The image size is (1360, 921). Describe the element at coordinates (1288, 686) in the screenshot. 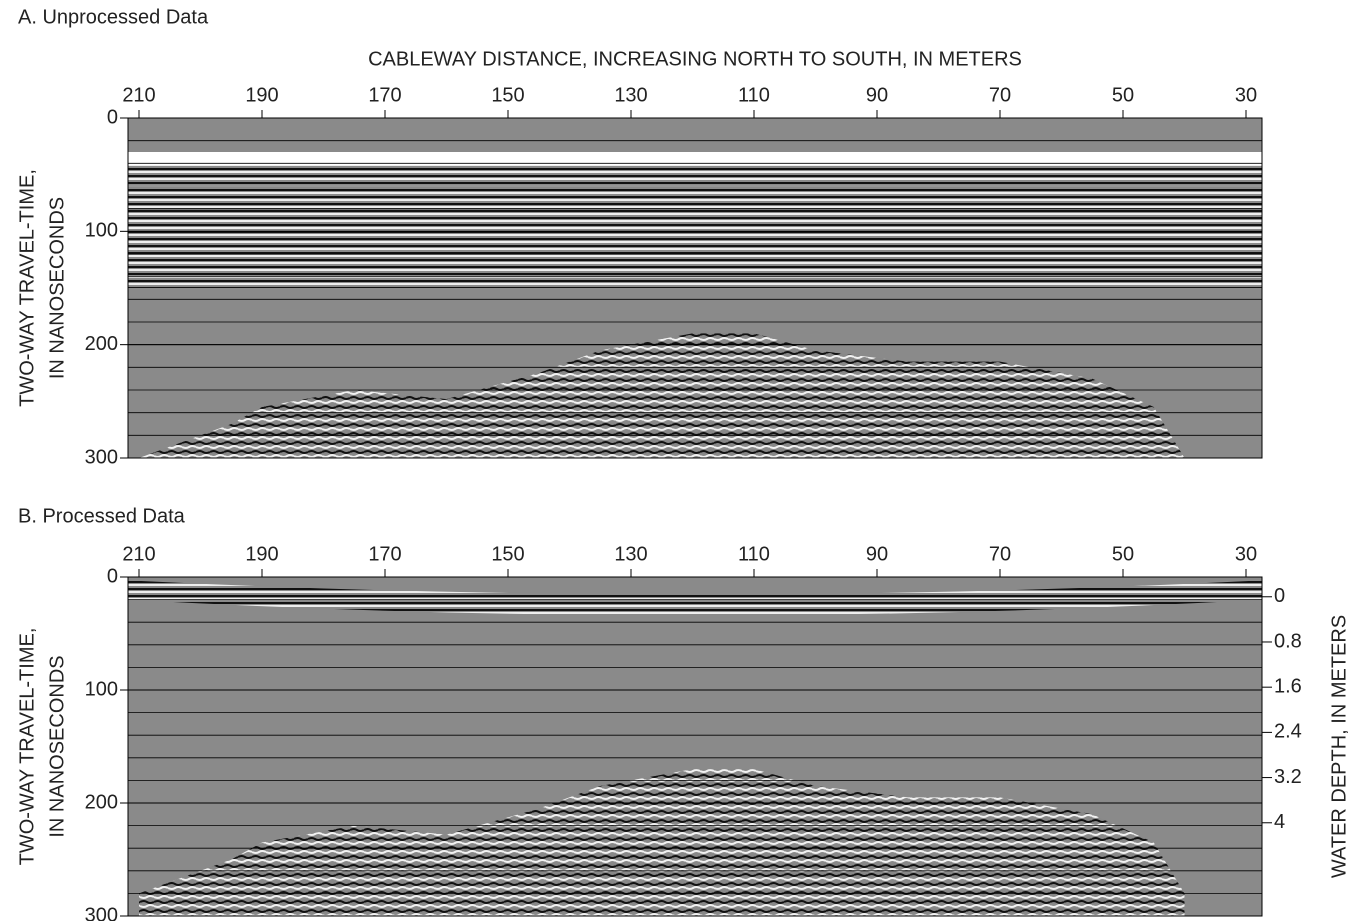

I see `y2-tick-label: 1.6` at that location.